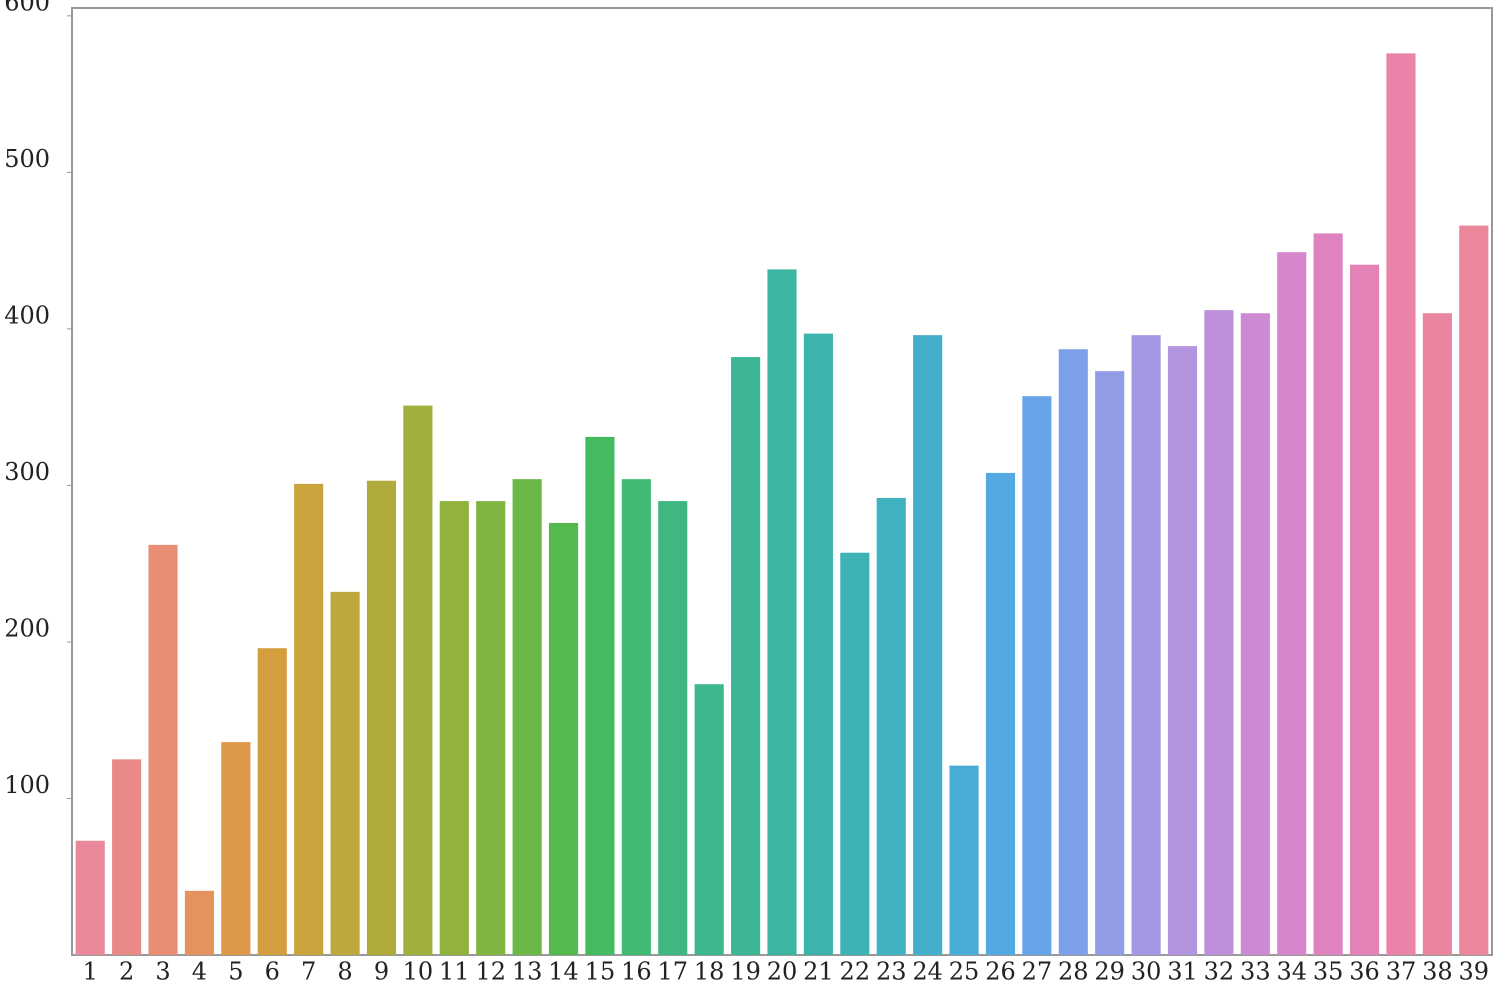 Image resolution: width=1500 pixels, height=993 pixels. Describe the element at coordinates (1000, 972) in the screenshot. I see `x-tick-label: 26` at that location.